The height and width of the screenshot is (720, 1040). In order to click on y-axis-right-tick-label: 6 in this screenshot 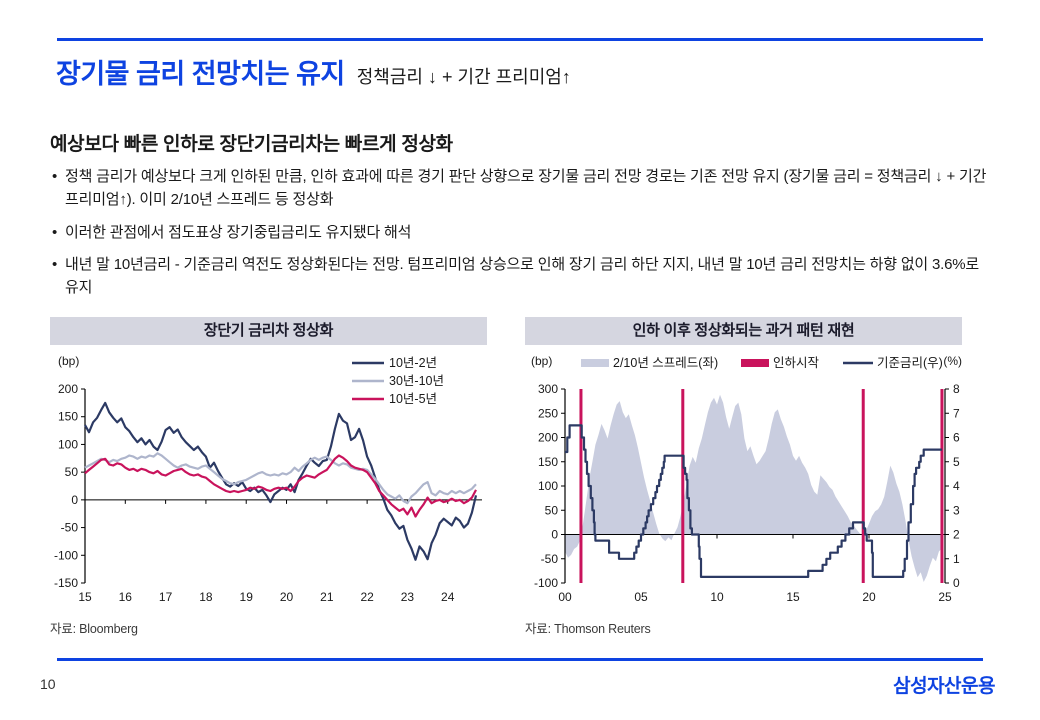, I will do `click(956, 438)`.